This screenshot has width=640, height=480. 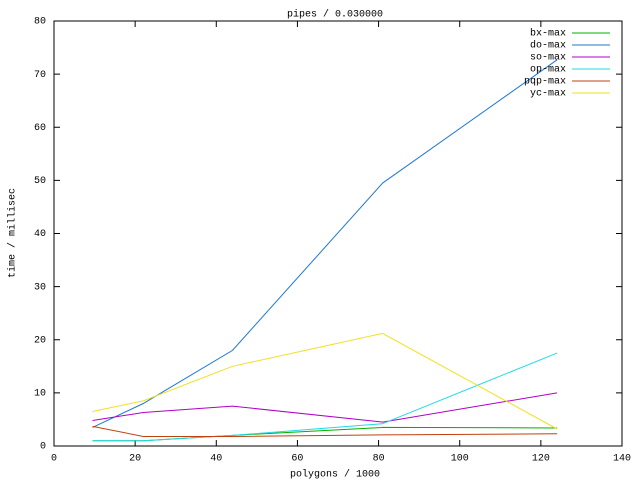 What do you see at coordinates (43, 447) in the screenshot?
I see `y-tick-label: 0` at bounding box center [43, 447].